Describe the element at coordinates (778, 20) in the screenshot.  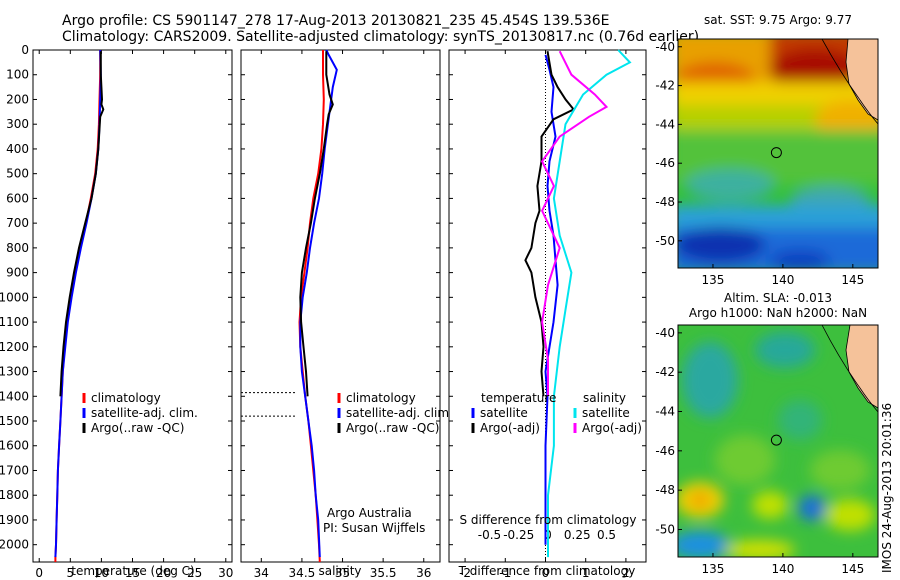
I see `sst-map-title: sat. SST: 9.75 Argo: 9.77` at that location.